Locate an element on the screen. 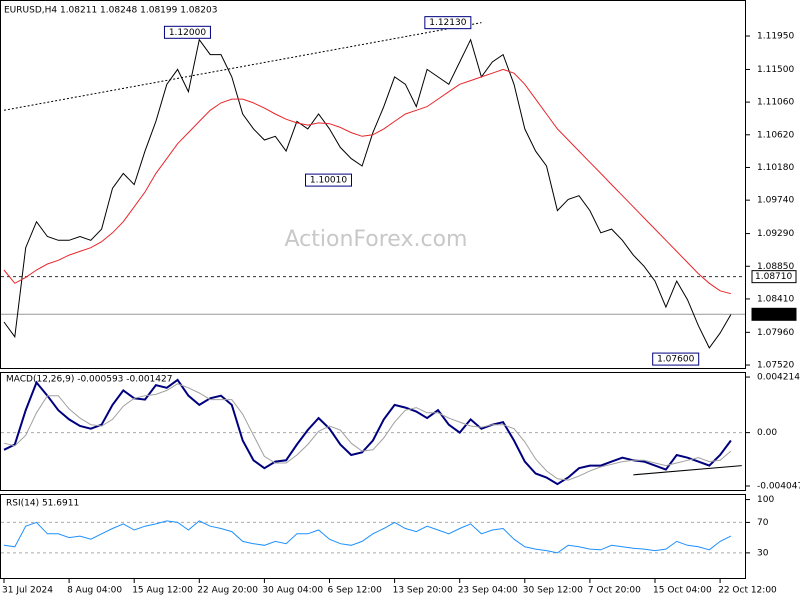  level-label: 1.08710 is located at coordinates (773, 277).